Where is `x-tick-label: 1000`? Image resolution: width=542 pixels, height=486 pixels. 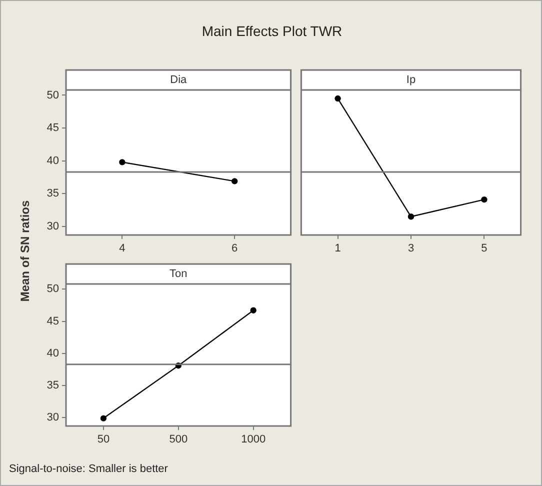
x-tick-label: 1000 is located at coordinates (253, 440).